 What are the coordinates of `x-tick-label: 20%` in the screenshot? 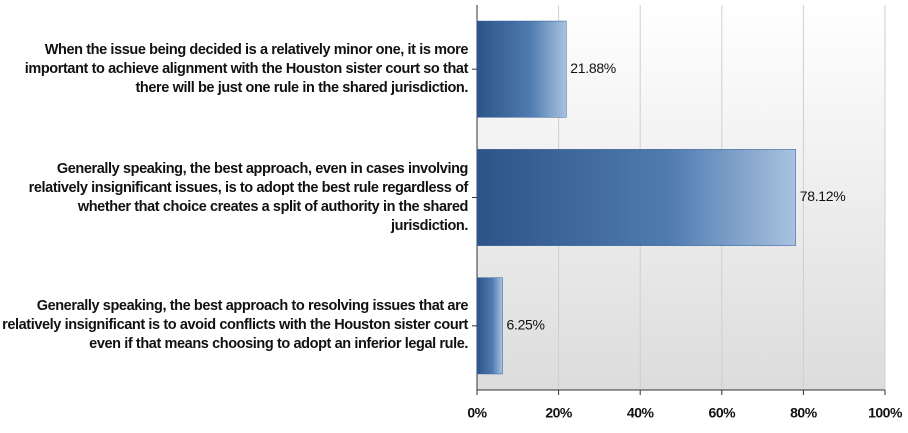 It's located at (559, 413).